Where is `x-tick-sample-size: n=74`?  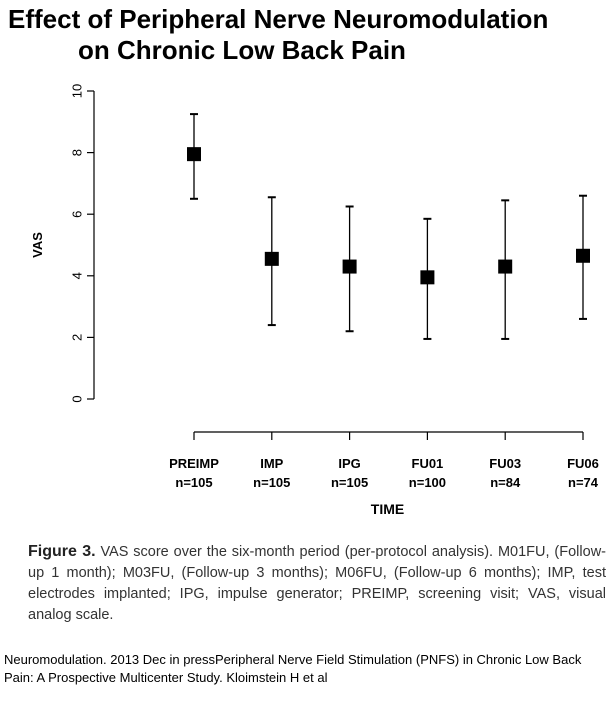 x-tick-sample-size: n=74 is located at coordinates (583, 482).